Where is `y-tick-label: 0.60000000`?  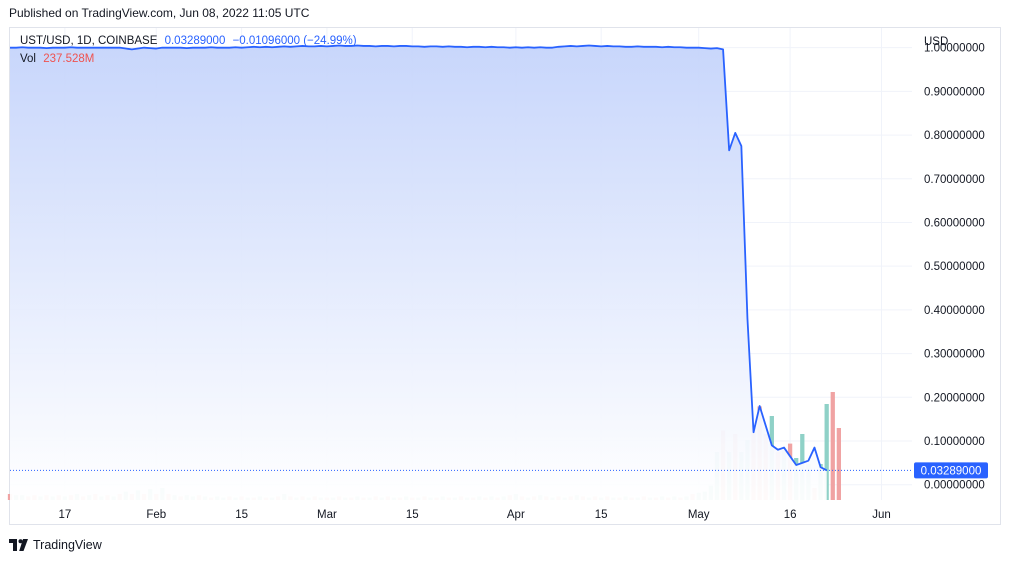
y-tick-label: 0.60000000 is located at coordinates (954, 223).